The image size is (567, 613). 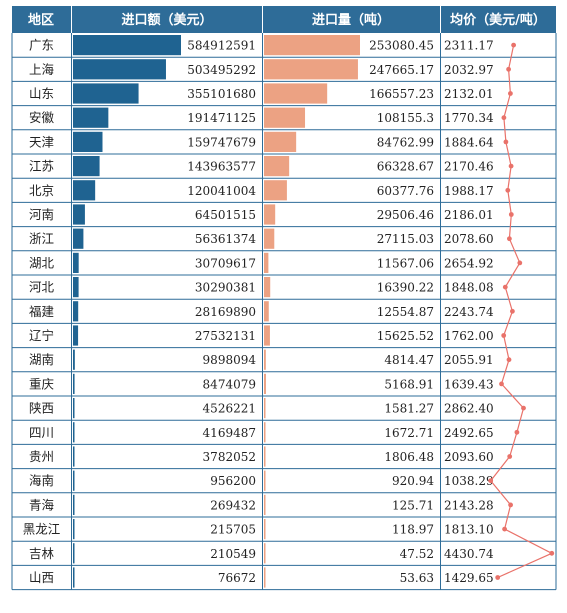 I want to click on price-label: 2654.92, so click(x=469, y=263).